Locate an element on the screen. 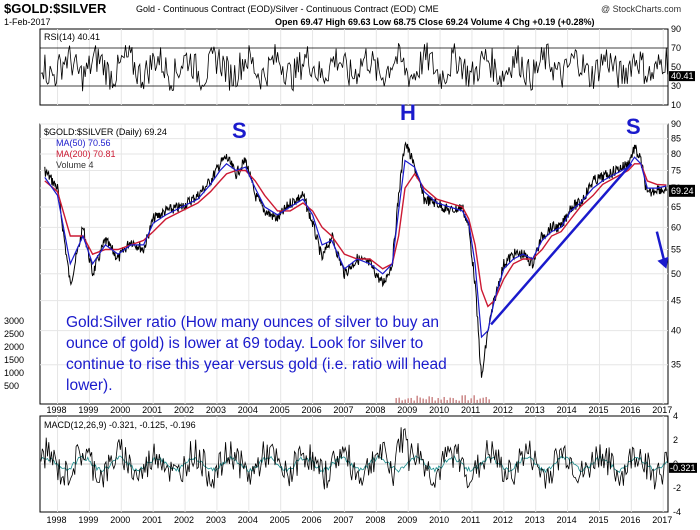 Image resolution: width=700 pixels, height=530 pixels. x-tick-label-macd: 1999 is located at coordinates (88, 520).